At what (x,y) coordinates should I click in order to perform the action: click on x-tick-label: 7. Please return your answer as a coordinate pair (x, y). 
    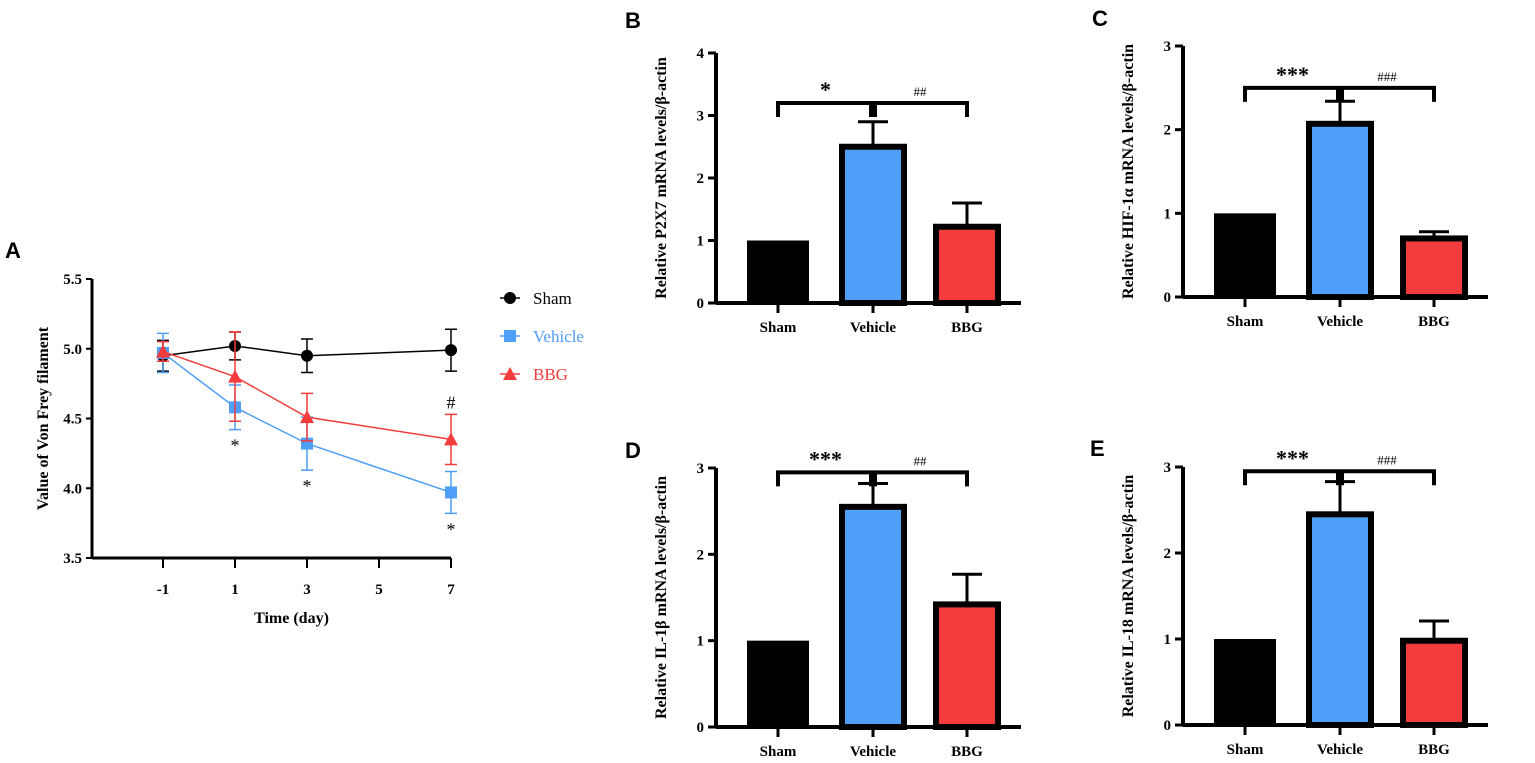
    Looking at the image, I should click on (451, 590).